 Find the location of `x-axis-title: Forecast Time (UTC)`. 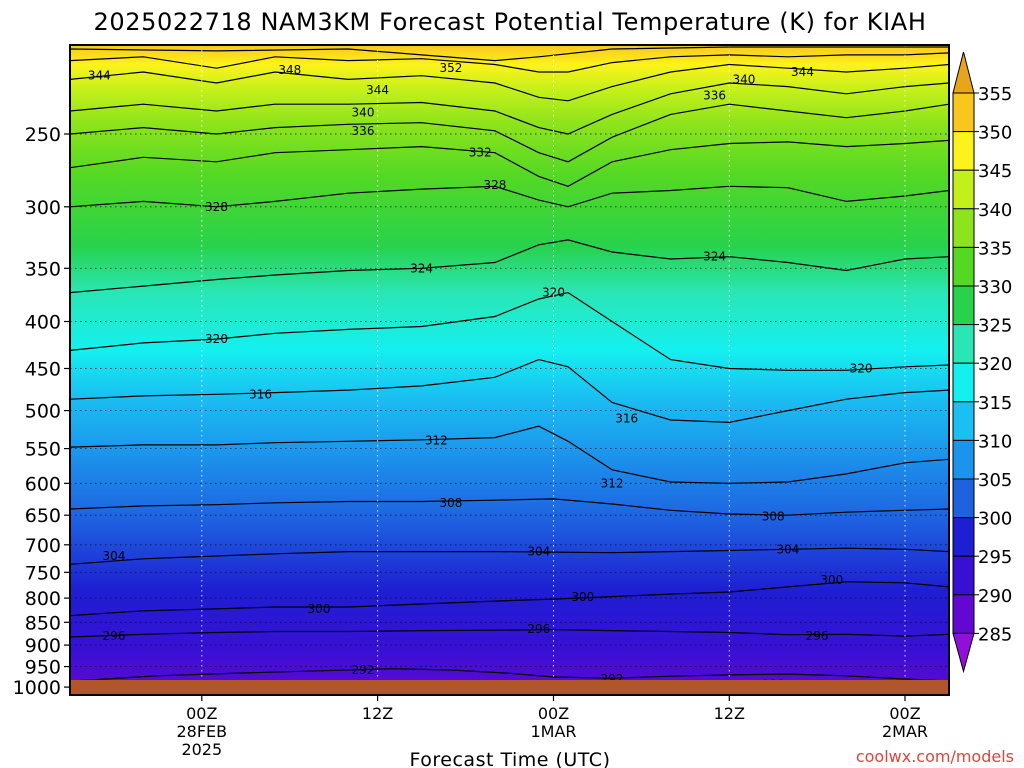

x-axis-title: Forecast Time (UTC) is located at coordinates (510, 758).